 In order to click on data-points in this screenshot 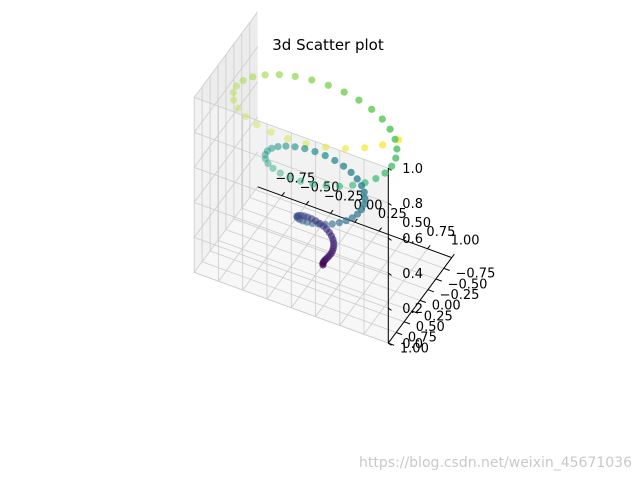, I will do `click(316, 170)`.